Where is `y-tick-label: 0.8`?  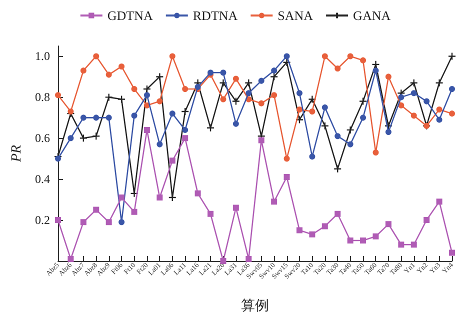
y-tick-label: 0.8 is located at coordinates (42, 97).